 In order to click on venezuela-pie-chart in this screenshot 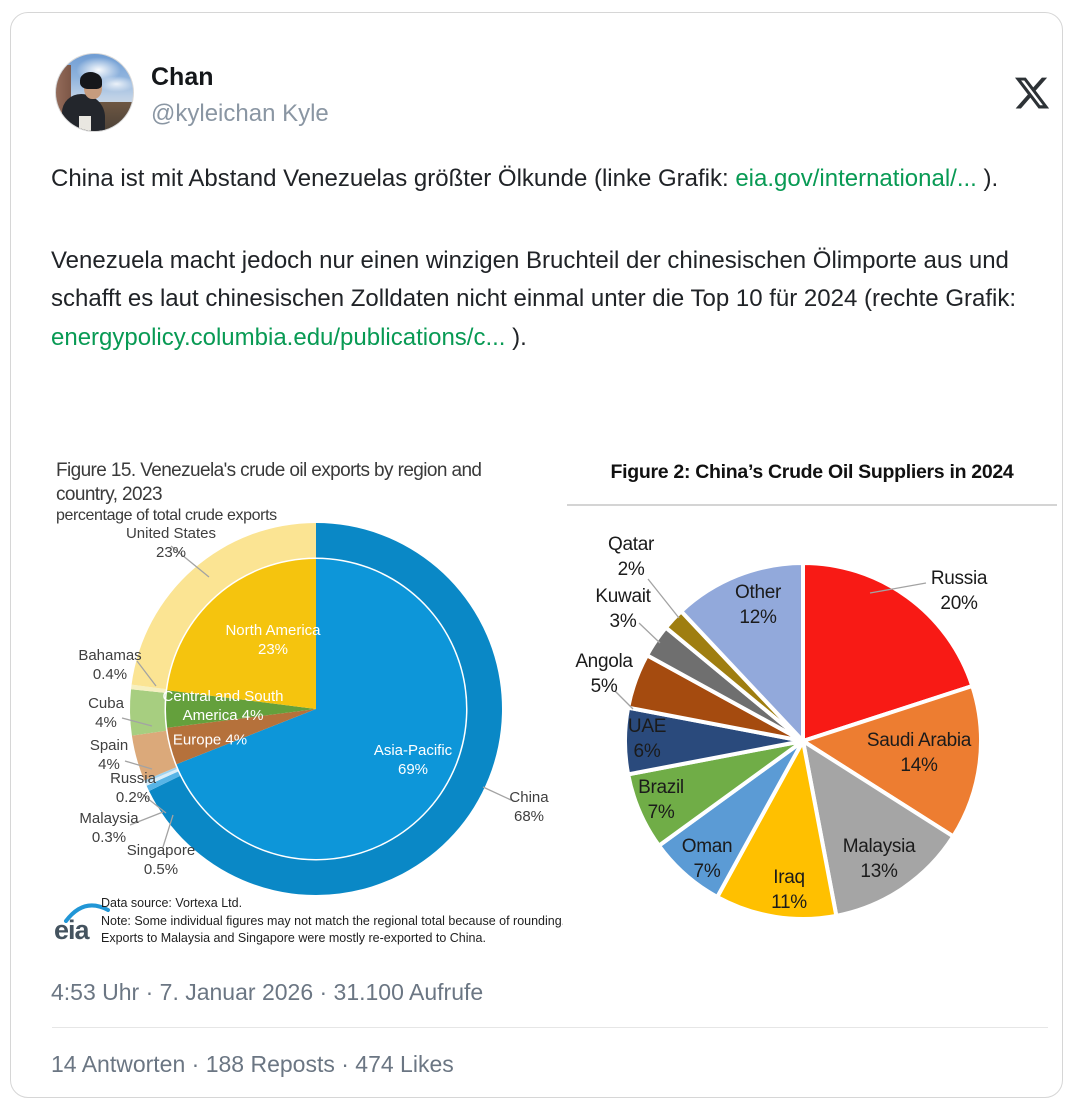, I will do `click(316, 709)`.